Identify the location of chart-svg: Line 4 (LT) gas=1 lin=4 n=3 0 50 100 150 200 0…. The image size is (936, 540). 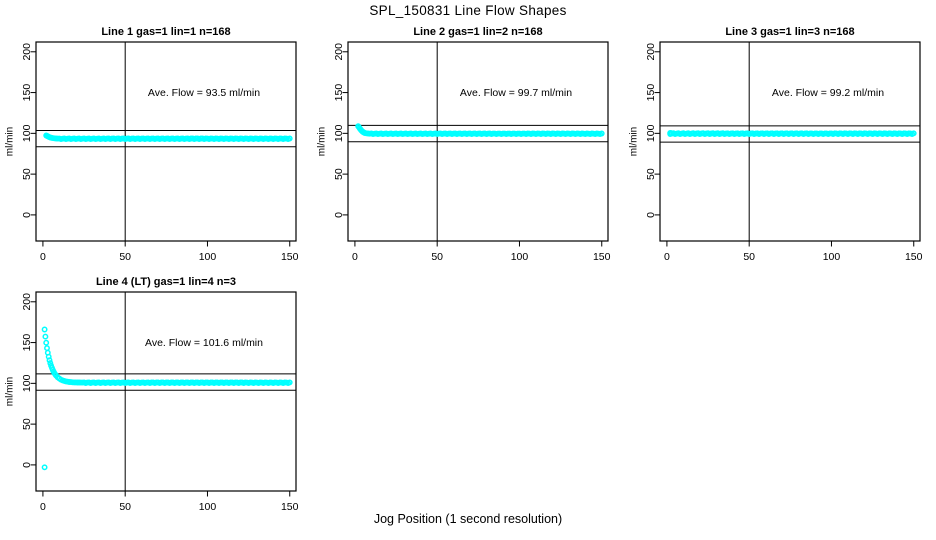
(152, 394).